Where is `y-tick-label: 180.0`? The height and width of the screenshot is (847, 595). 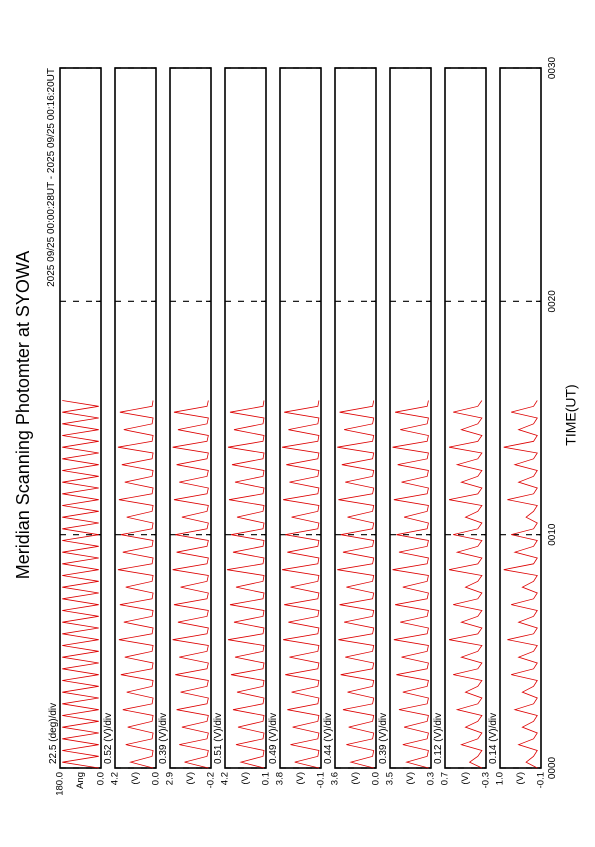 y-tick-label: 180.0 is located at coordinates (60, 784).